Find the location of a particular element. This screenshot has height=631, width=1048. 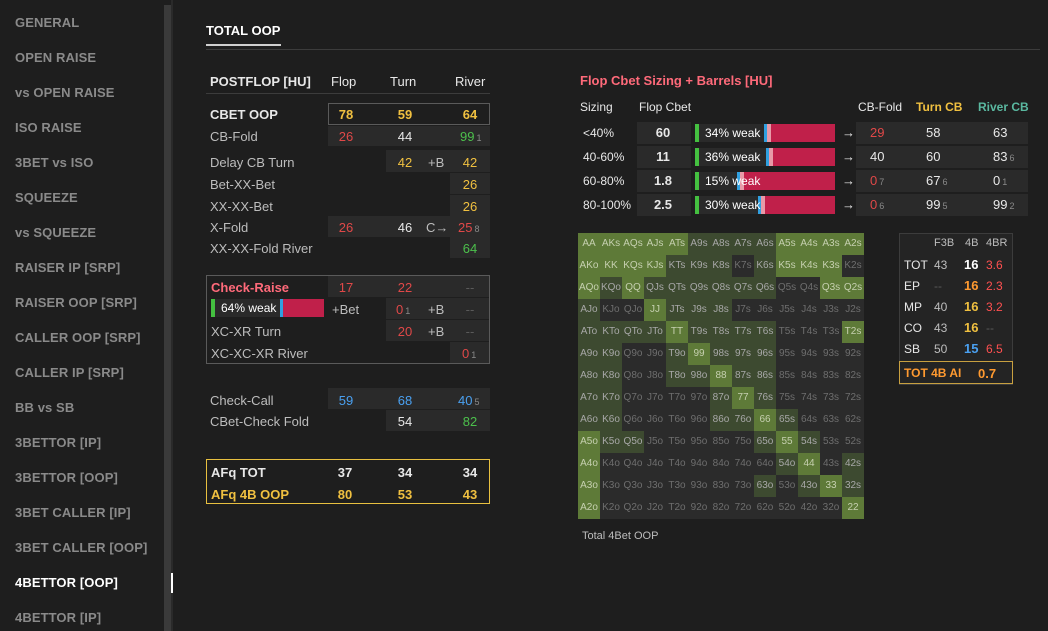

pos-f3b: 43 is located at coordinates (941, 265).